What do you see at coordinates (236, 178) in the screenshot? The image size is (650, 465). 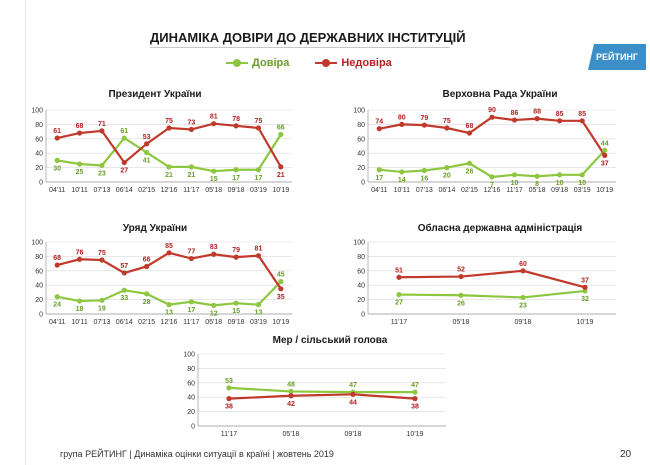 I see `data-label-trust: 17` at bounding box center [236, 178].